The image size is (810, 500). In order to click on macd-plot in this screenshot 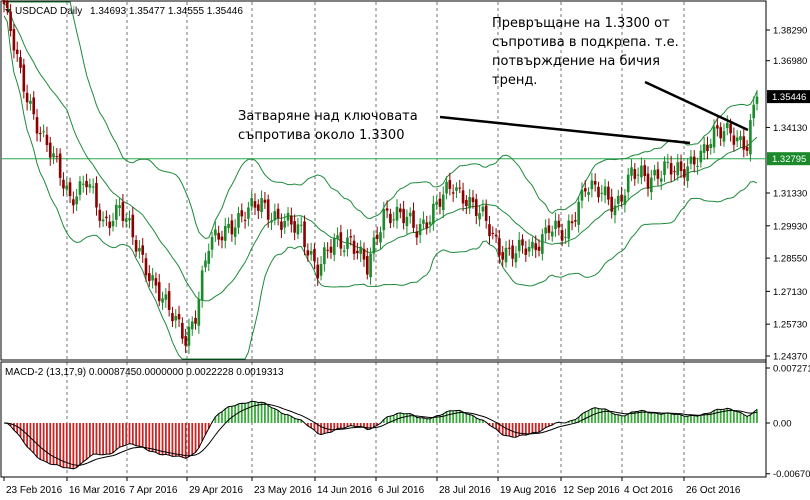, I will do `click(380, 435)`.